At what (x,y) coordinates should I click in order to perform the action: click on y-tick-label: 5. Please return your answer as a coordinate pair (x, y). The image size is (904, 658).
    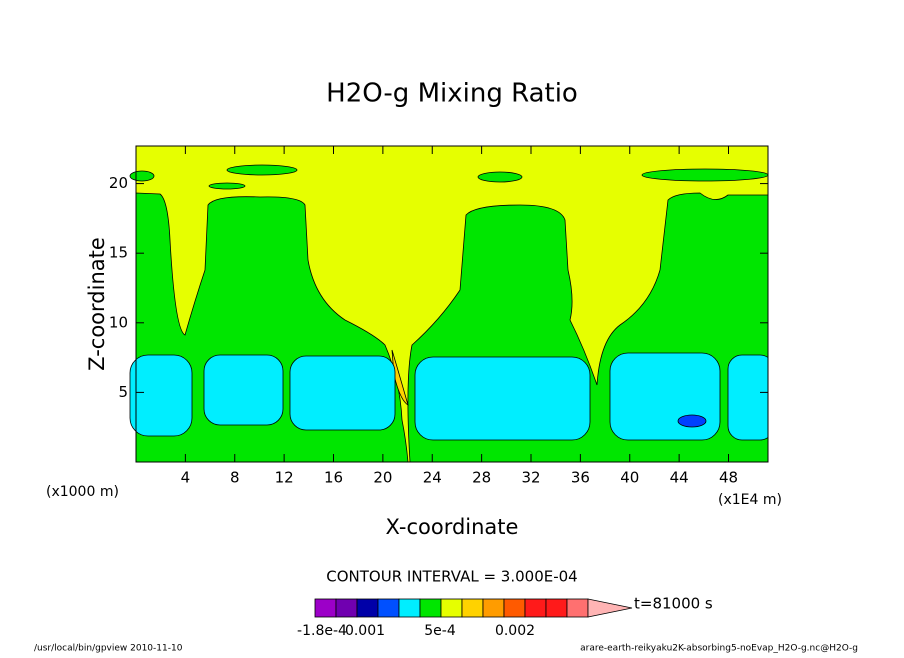
    Looking at the image, I should click on (123, 392).